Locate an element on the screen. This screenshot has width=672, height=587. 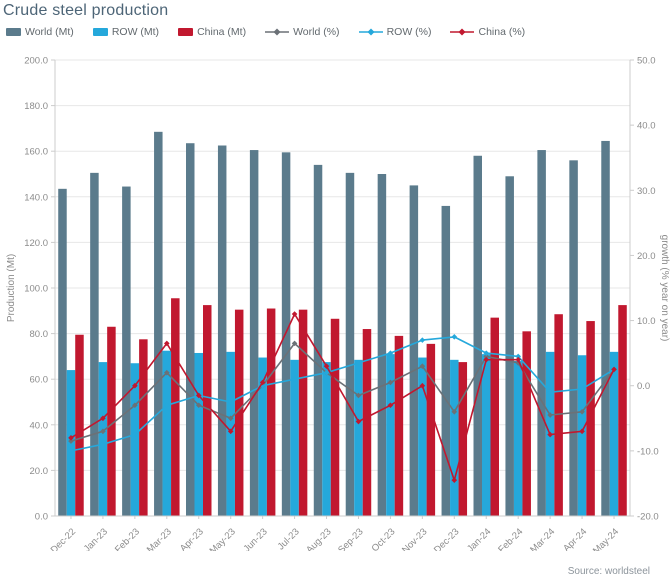
legend-label: World (Mt) is located at coordinates (49, 32).